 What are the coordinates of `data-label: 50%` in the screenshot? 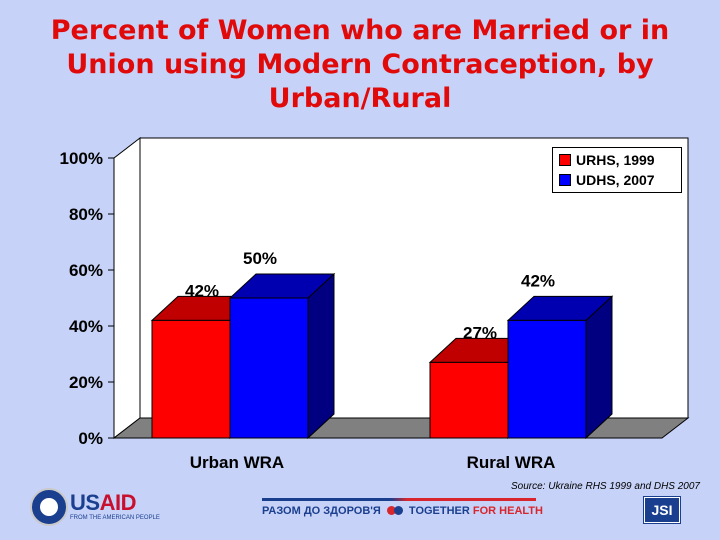 It's located at (260, 258).